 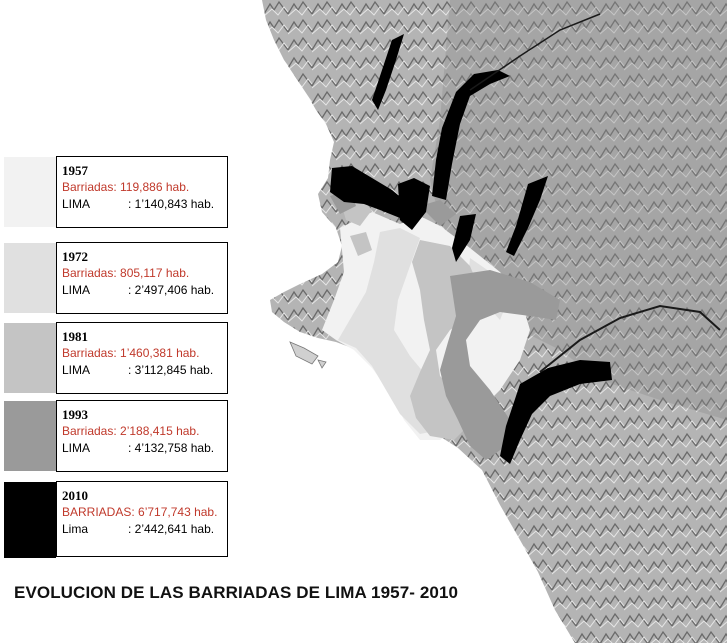 What do you see at coordinates (30, 192) in the screenshot?
I see `legend-swatch-1957` at bounding box center [30, 192].